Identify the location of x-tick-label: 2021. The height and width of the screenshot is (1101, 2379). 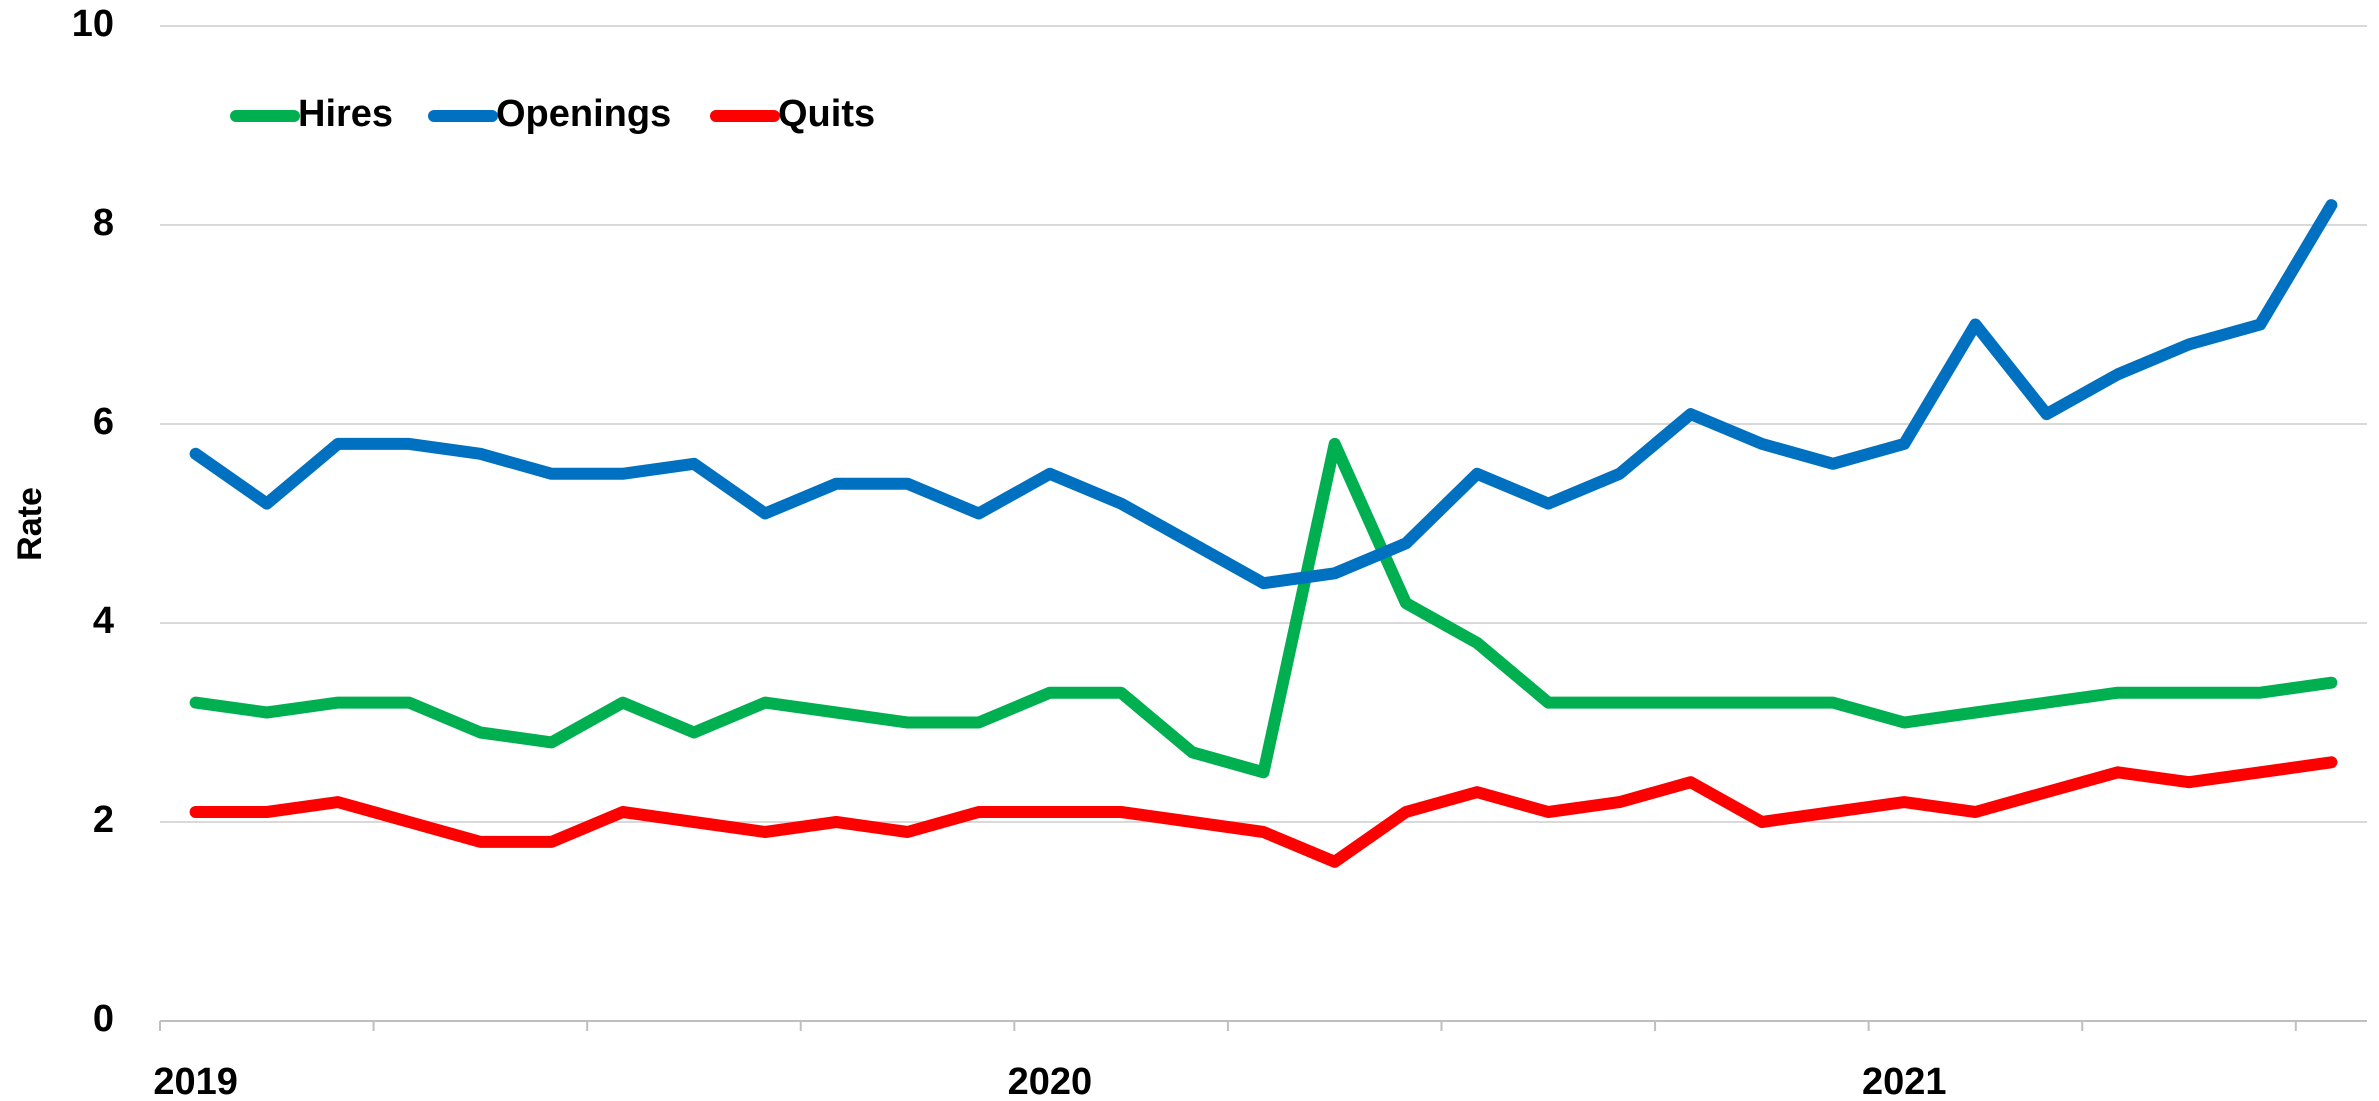
(1904, 1081).